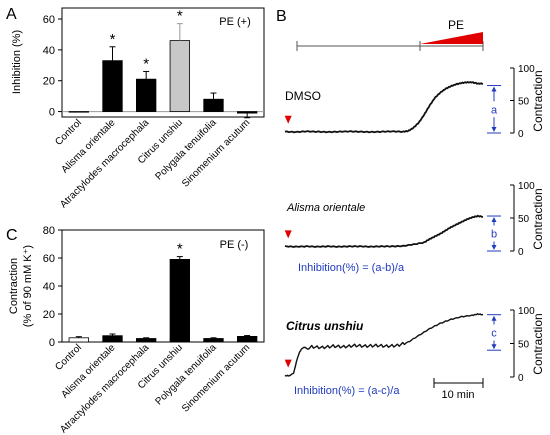  I want to click on trace3-y-axis-label: Contraction, so click(538, 343).